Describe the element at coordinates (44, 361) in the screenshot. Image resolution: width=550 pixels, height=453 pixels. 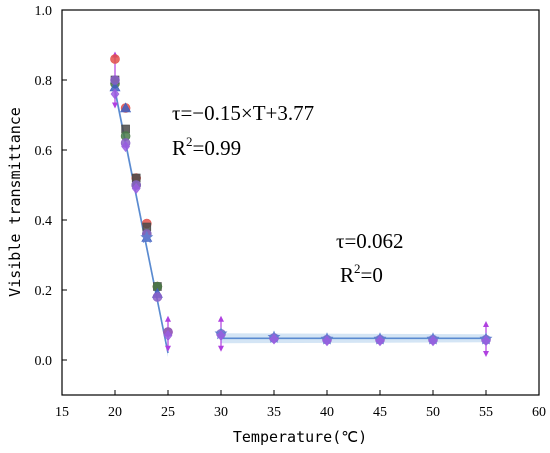
I see `y-tick-label: 0.0` at that location.